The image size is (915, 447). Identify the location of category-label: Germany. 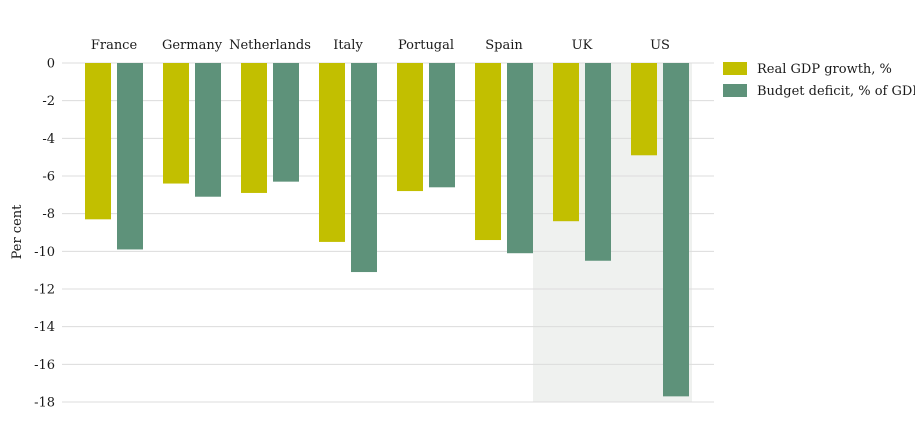
(192, 45).